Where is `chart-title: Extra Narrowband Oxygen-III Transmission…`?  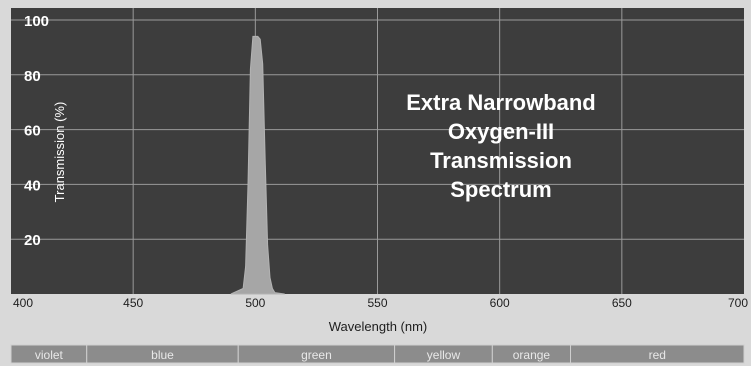 chart-title: Extra Narrowband Oxygen-III Transmission… is located at coordinates (501, 146).